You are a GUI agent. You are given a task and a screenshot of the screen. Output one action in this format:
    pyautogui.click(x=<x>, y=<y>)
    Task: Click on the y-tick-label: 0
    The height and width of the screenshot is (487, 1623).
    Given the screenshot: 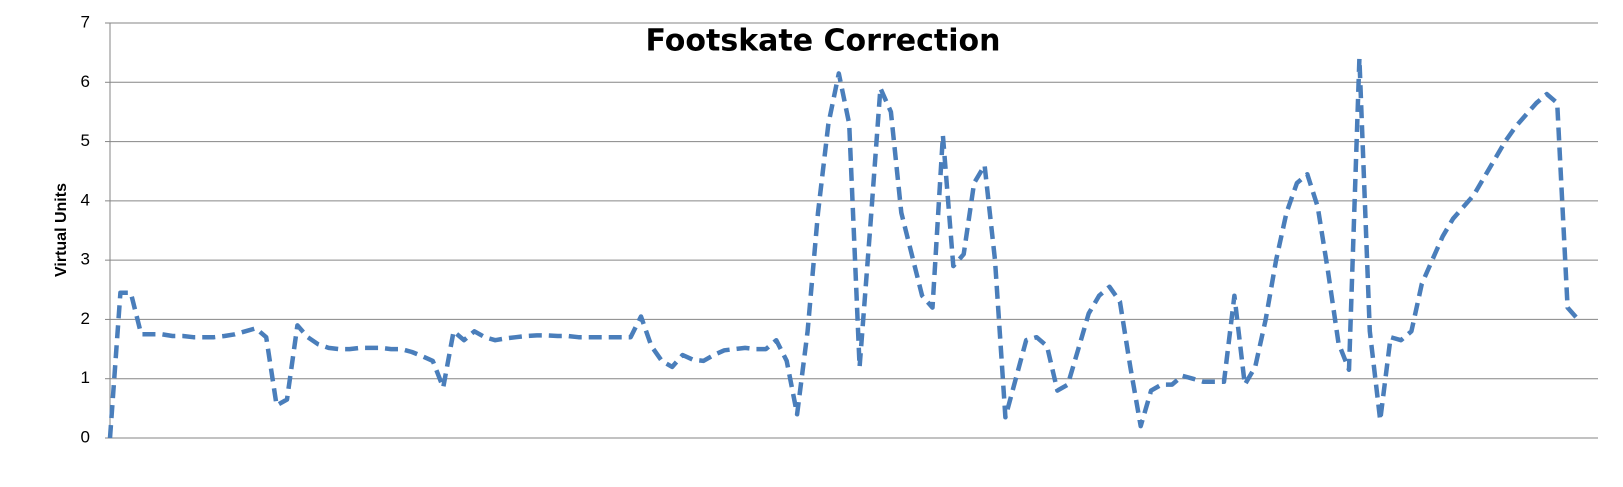 What is the action you would take?
    pyautogui.click(x=85, y=436)
    